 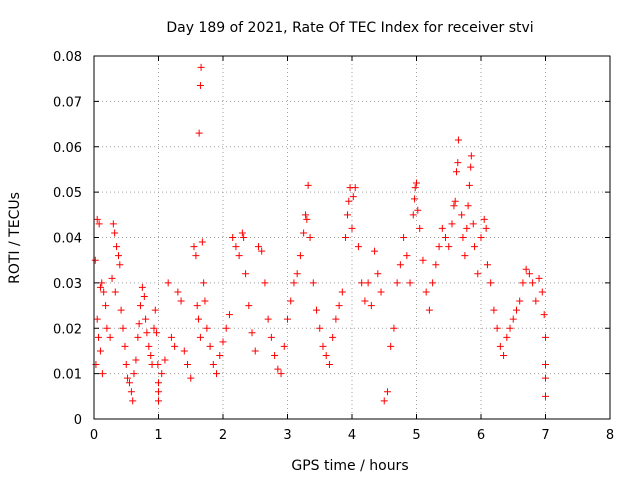 I want to click on y-tick-label: 0.02, so click(x=67, y=329).